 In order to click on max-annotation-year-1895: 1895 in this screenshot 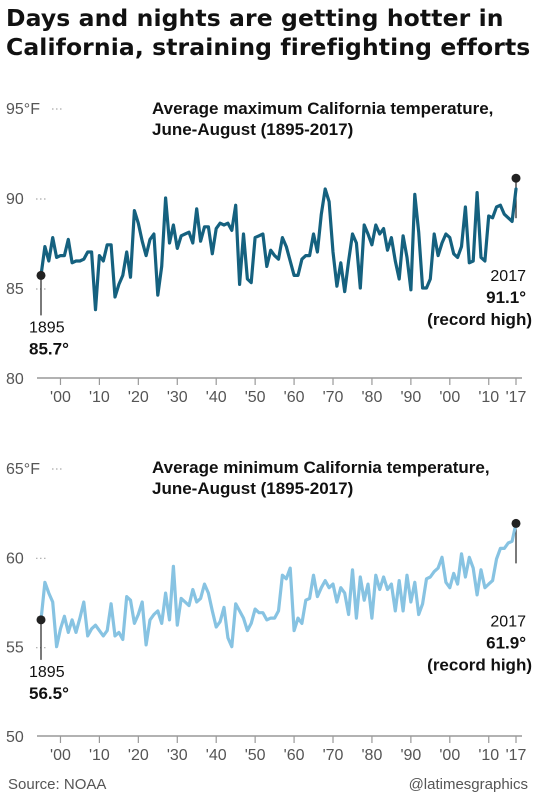, I will do `click(47, 327)`.